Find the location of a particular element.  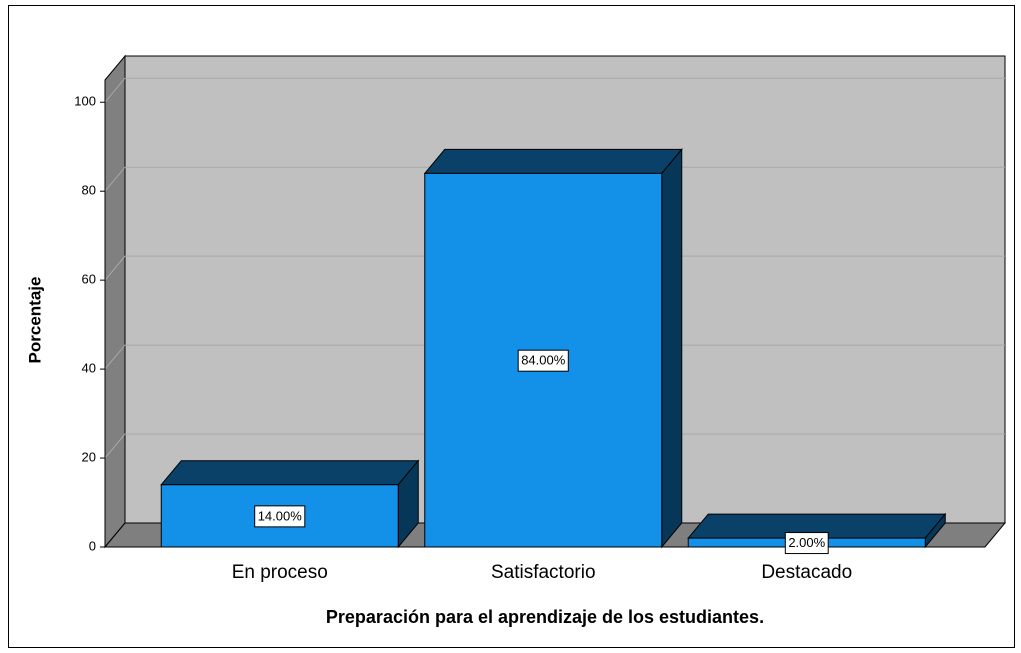

x-tick-label: Satisfactorio is located at coordinates (543, 572).